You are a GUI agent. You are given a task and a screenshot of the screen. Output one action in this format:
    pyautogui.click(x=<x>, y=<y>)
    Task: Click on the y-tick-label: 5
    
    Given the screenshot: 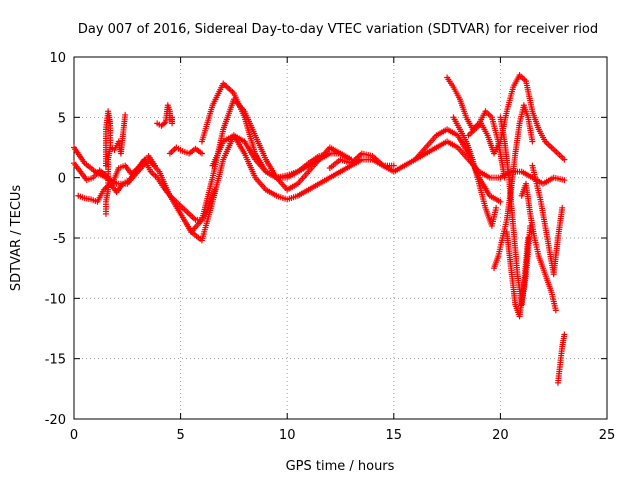 What is the action you would take?
    pyautogui.click(x=62, y=118)
    